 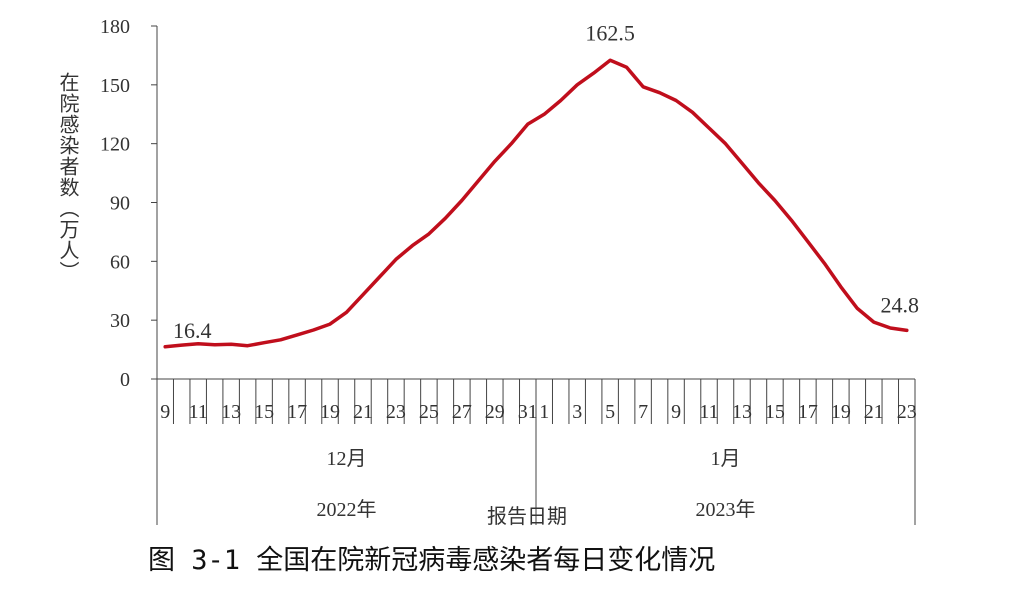 I want to click on y-axis-label: 在院感染者数（万人）, so click(x=68, y=177).